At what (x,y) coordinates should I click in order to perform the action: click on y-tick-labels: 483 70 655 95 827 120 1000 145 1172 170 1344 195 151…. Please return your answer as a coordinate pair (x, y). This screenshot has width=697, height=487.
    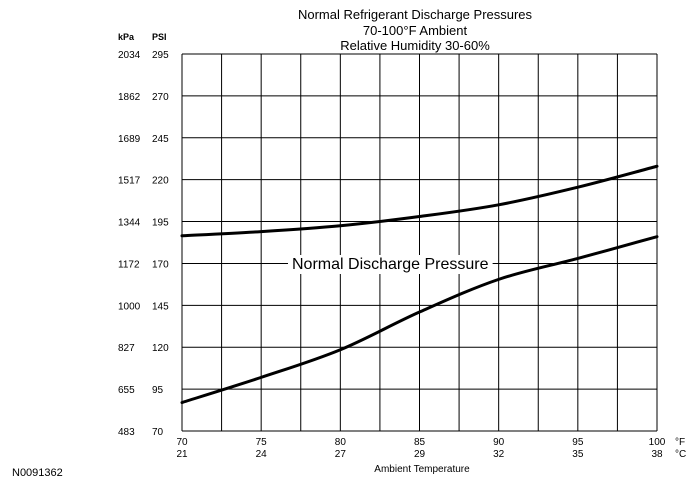
    Looking at the image, I should click on (143, 244).